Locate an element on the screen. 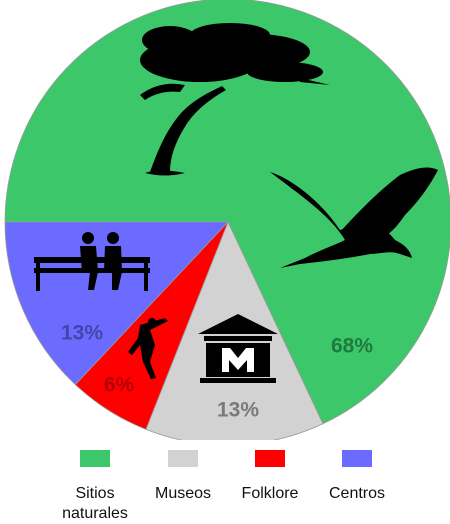 The height and width of the screenshot is (524, 450). legend-item: Museos is located at coordinates (183, 477).